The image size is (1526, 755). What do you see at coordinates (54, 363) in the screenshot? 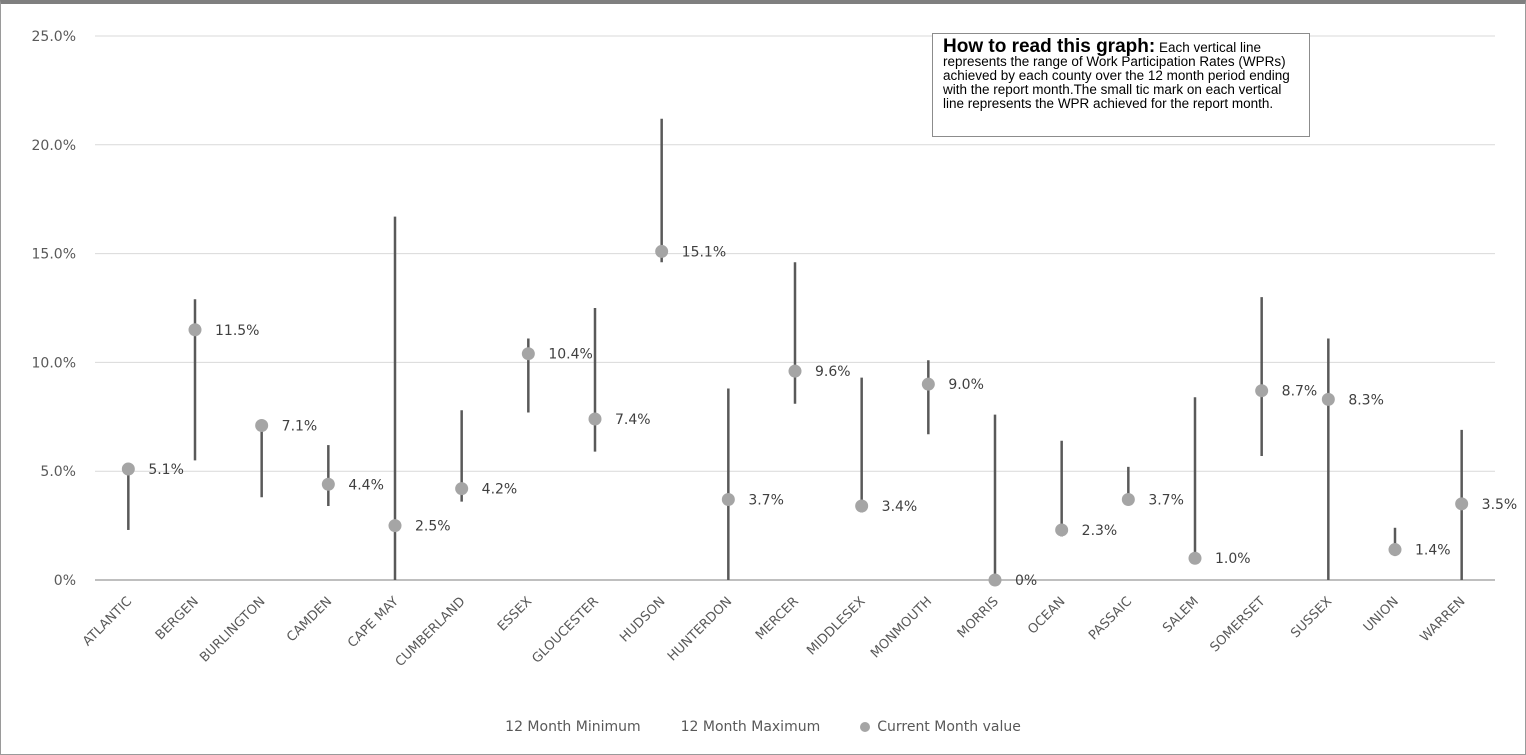
I see `y-tick-label: 10.0%` at bounding box center [54, 363].